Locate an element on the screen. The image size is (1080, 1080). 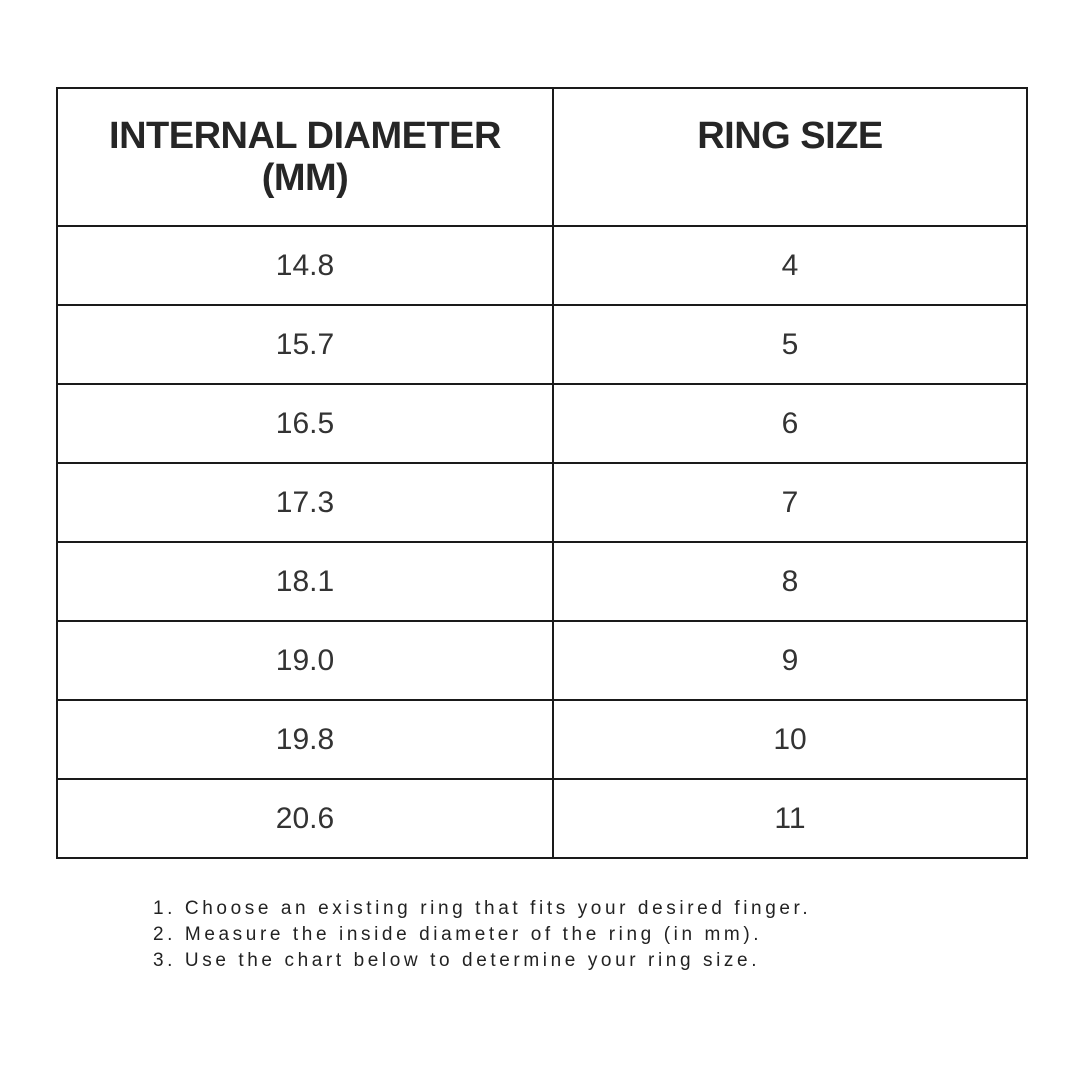
cell-ring-size: 4 is located at coordinates (790, 265).